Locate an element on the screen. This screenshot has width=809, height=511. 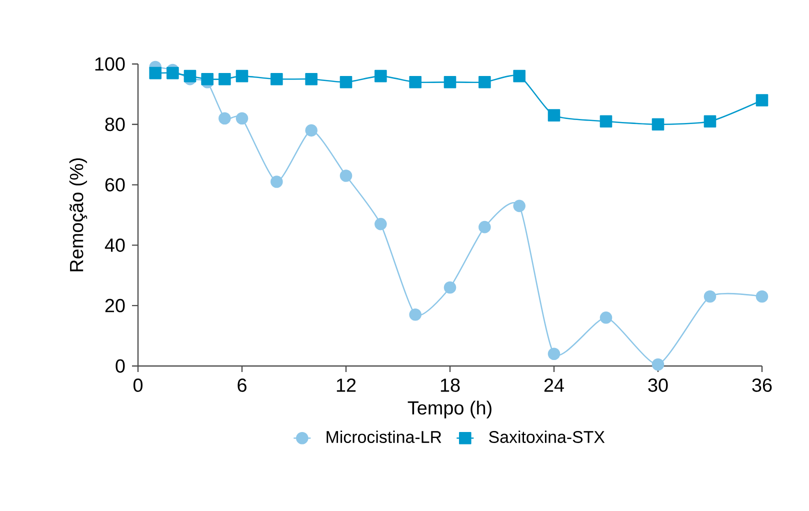
x-tick-label: 6 is located at coordinates (242, 385).